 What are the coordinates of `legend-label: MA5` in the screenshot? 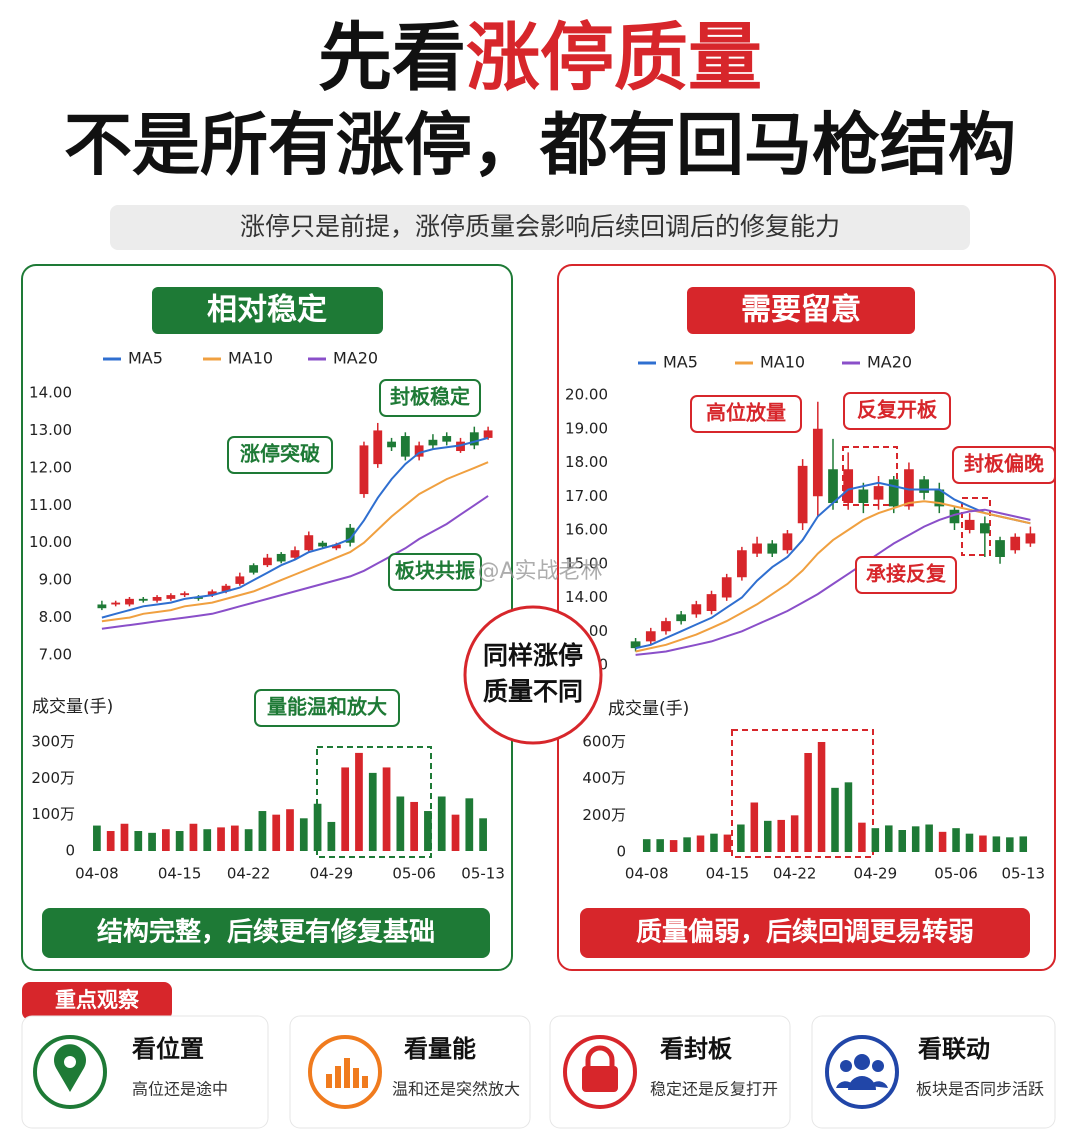 It's located at (680, 362).